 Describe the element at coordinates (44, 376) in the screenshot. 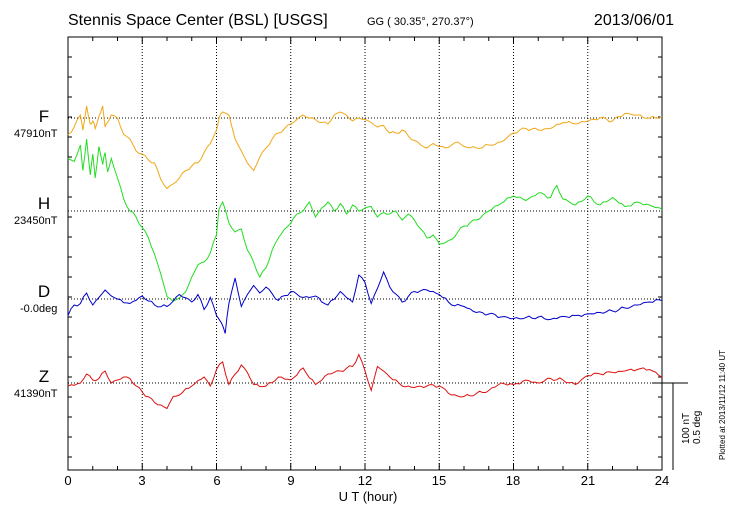

I see `series-label-Z: Z` at that location.